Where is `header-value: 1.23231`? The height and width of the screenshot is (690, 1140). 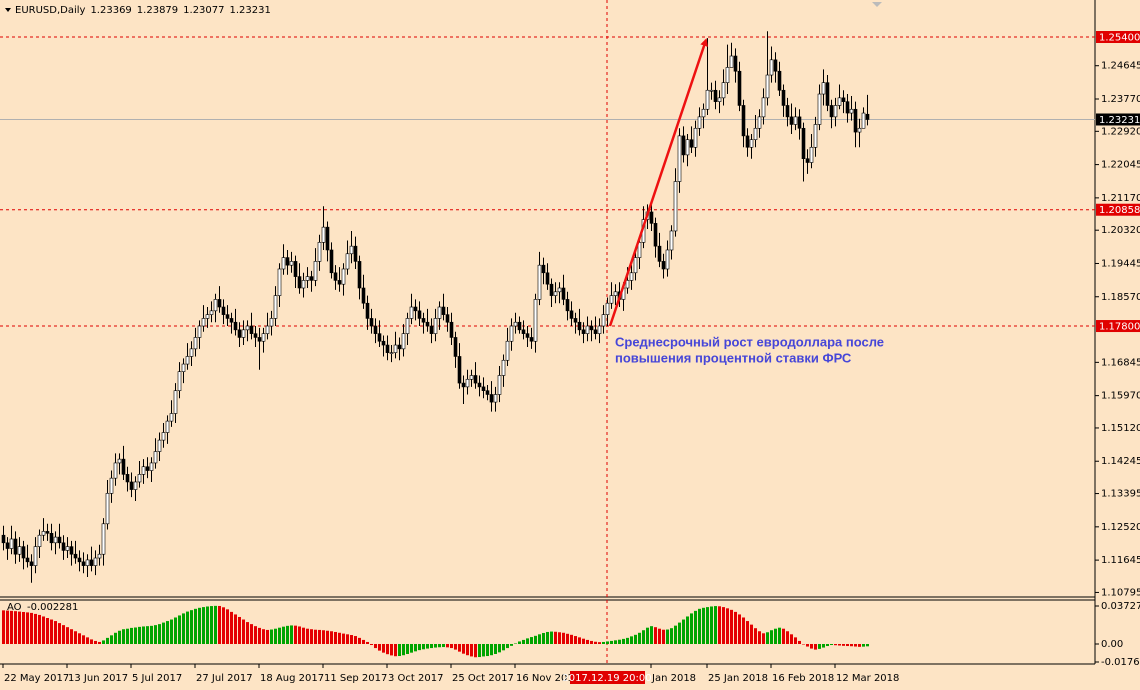
header-value: 1.23231 is located at coordinates (250, 10).